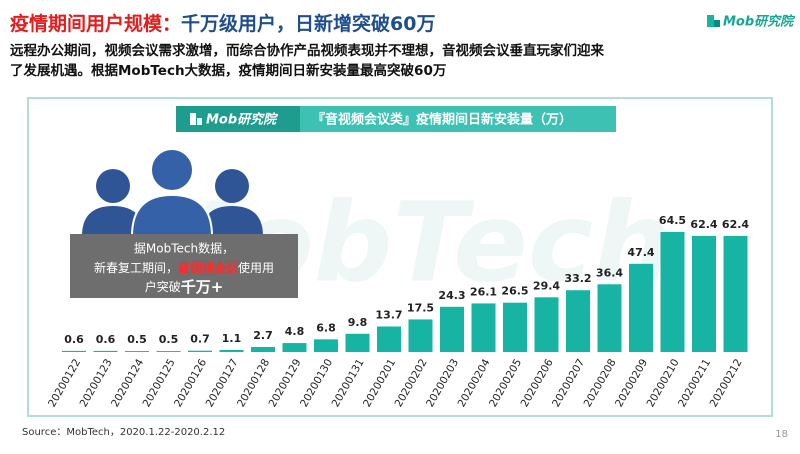  What do you see at coordinates (123, 432) in the screenshot?
I see `source: Source：MobTech，2020.1.22-2020.2.12` at bounding box center [123, 432].